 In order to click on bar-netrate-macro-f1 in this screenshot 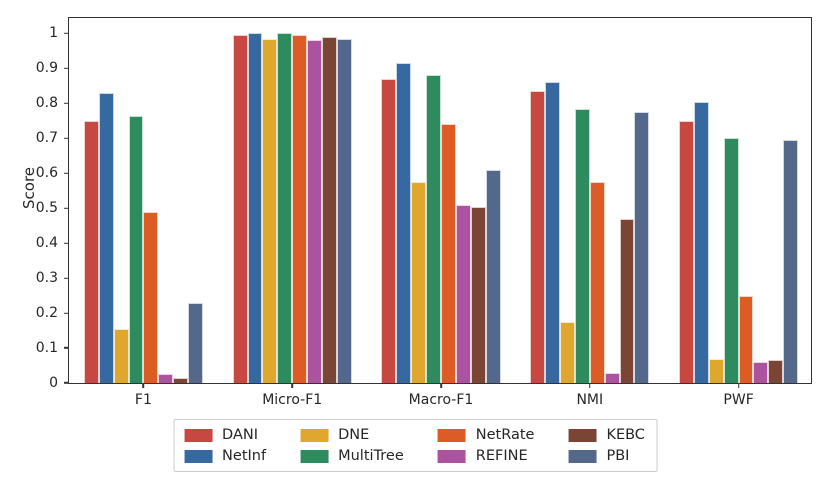, I will do `click(448, 253)`.